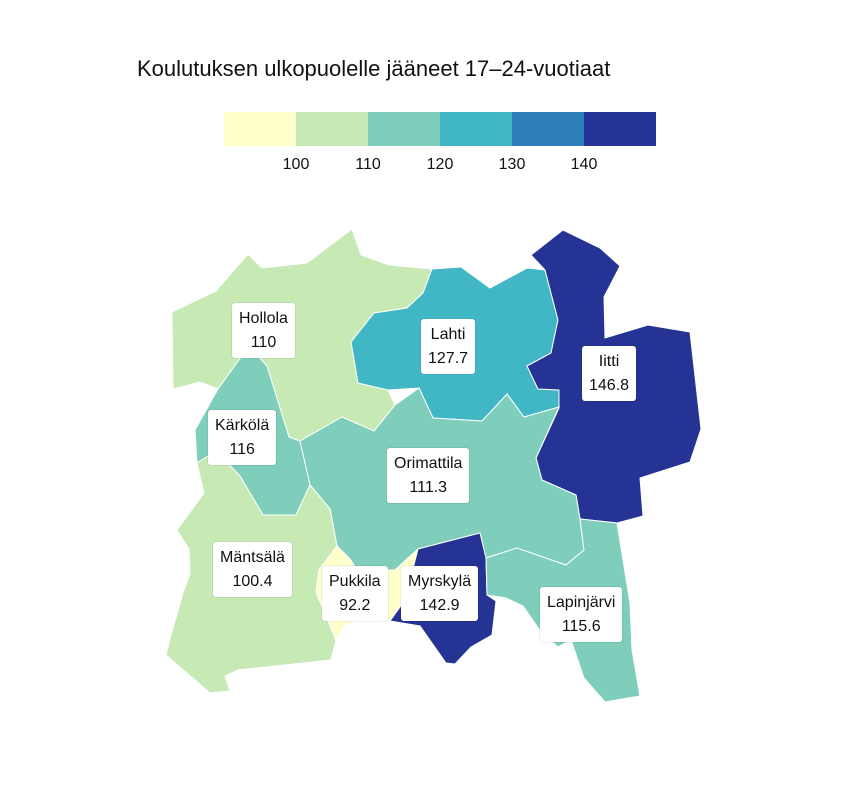 Image resolution: width=864 pixels, height=792 pixels. What do you see at coordinates (428, 463) in the screenshot?
I see `label-orimattila-name: Orimattila` at bounding box center [428, 463].